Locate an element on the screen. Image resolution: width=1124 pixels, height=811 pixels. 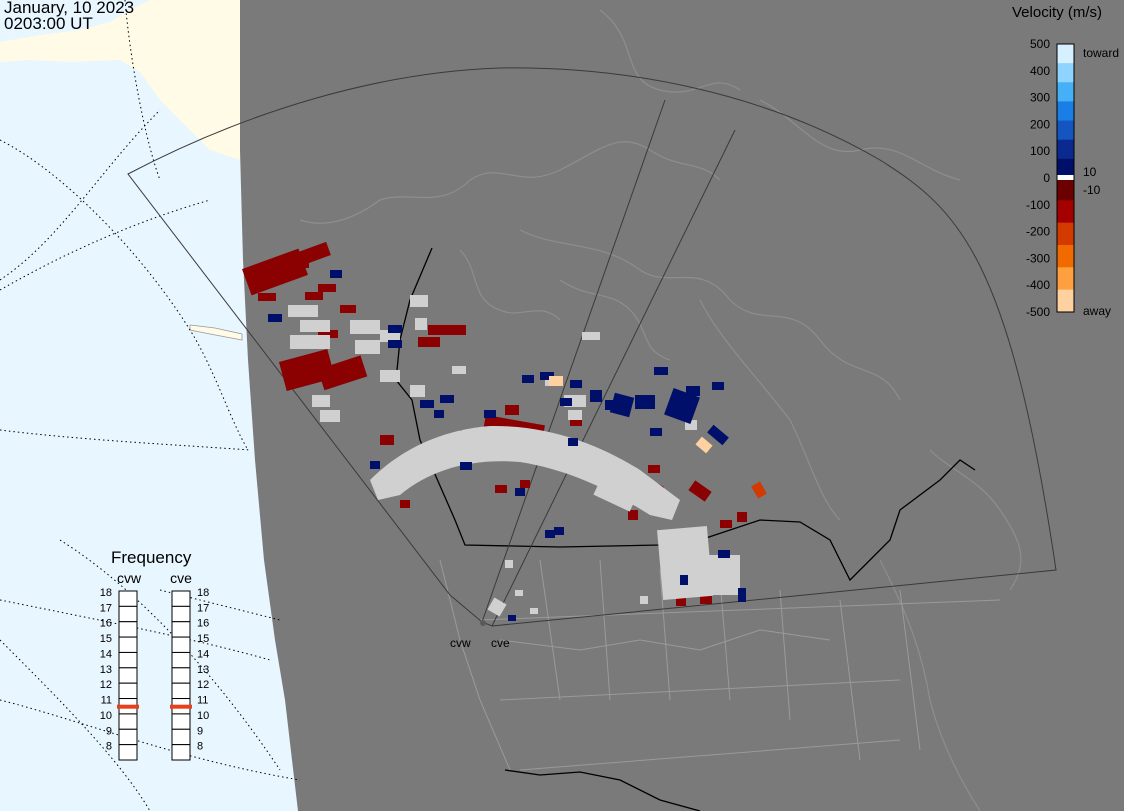
colorbar-frame is located at coordinates (1065, 178).